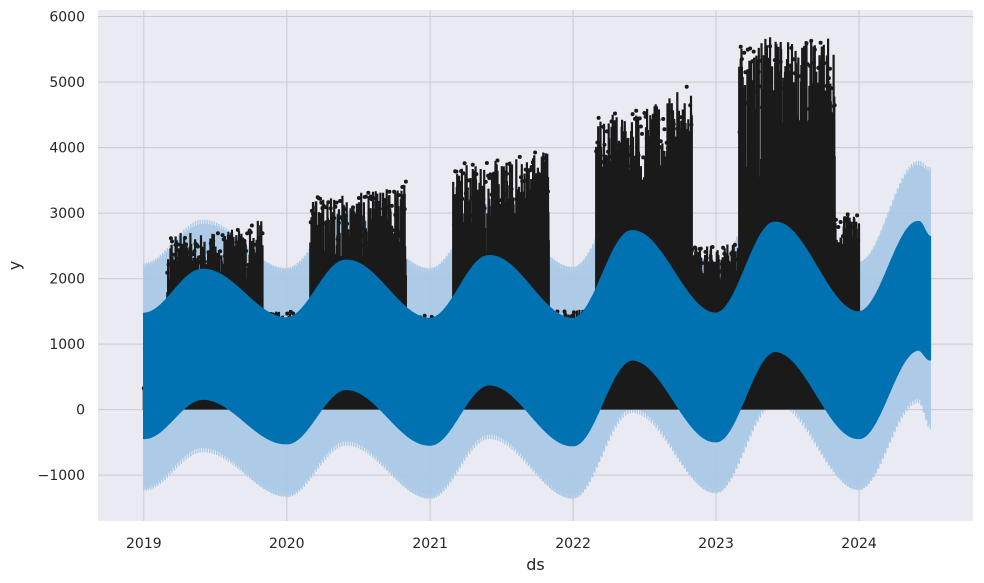  I want to click on x-tick-label: 2021, so click(430, 544).